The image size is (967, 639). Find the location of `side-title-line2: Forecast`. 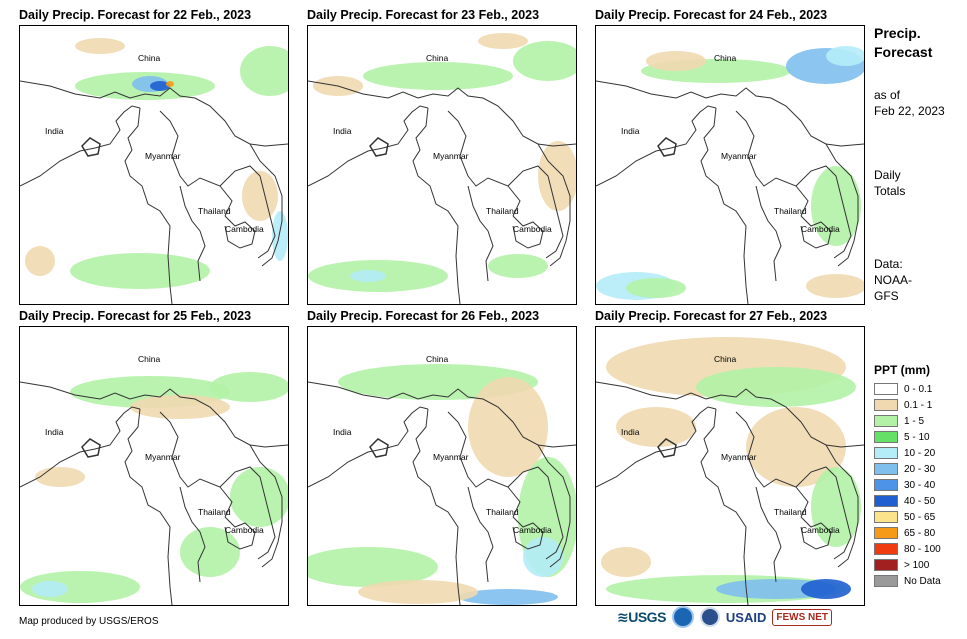

side-title-line2: Forecast is located at coordinates (903, 52).